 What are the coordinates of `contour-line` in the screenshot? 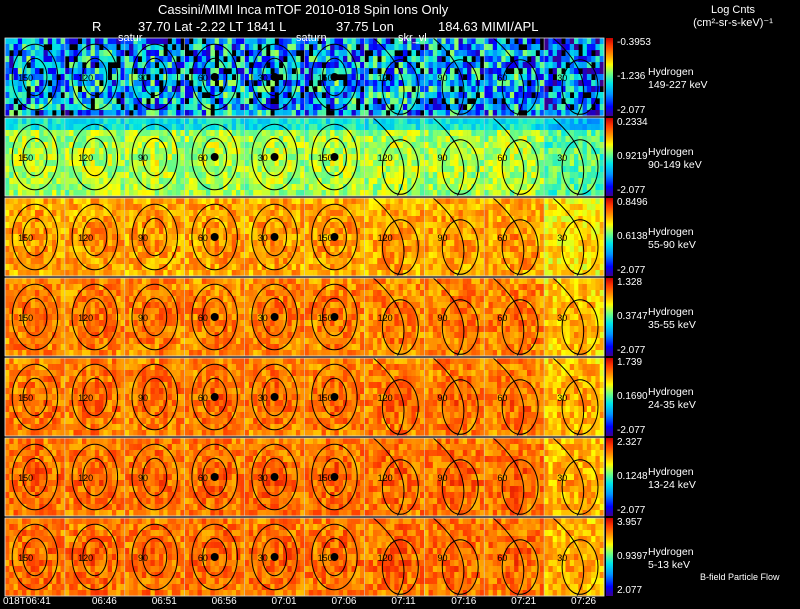 It's located at (274, 77).